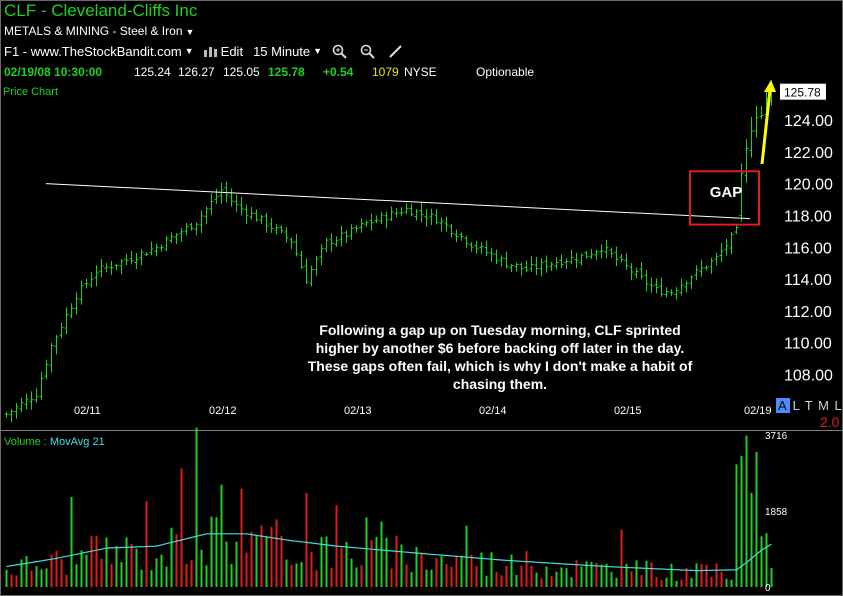  I want to click on quote-datetime: 02/19/08 10:30:00, so click(53, 72).